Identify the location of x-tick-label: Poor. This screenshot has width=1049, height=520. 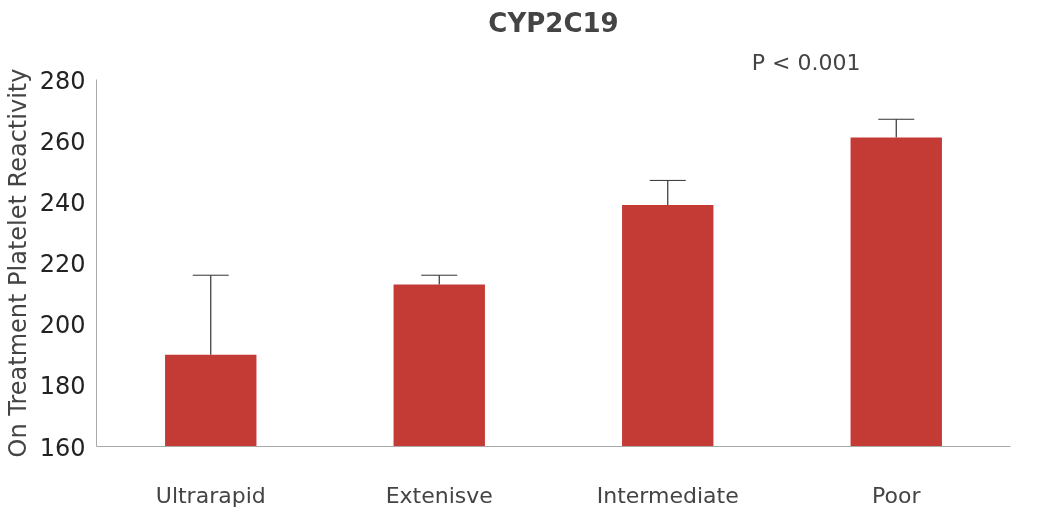
(897, 495).